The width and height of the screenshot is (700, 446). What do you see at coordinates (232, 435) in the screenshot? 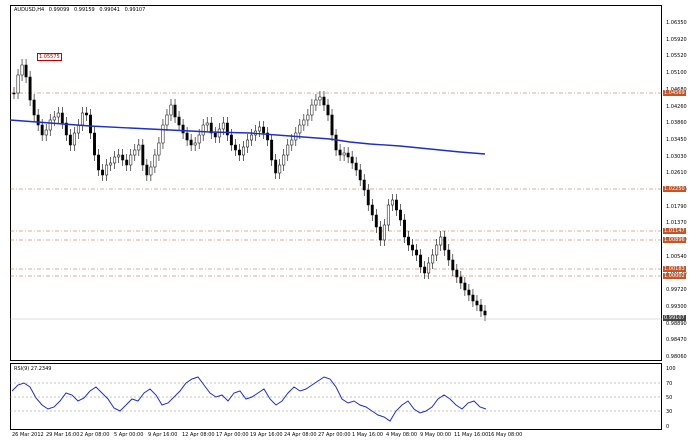
I see `time-tick-label: 17 Apr 00:00` at bounding box center [232, 435].